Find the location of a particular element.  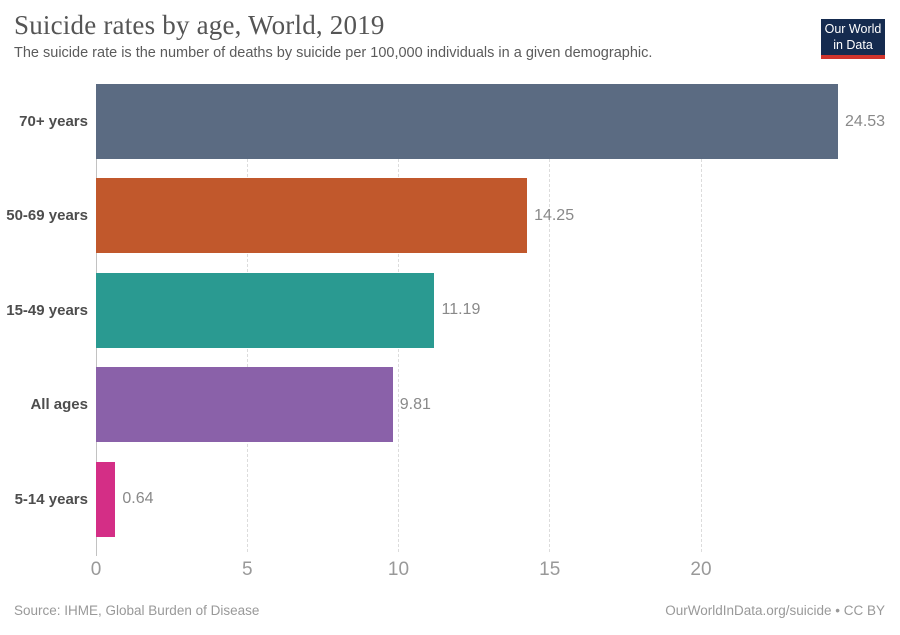

bar-value-label: 9.81 is located at coordinates (415, 404).